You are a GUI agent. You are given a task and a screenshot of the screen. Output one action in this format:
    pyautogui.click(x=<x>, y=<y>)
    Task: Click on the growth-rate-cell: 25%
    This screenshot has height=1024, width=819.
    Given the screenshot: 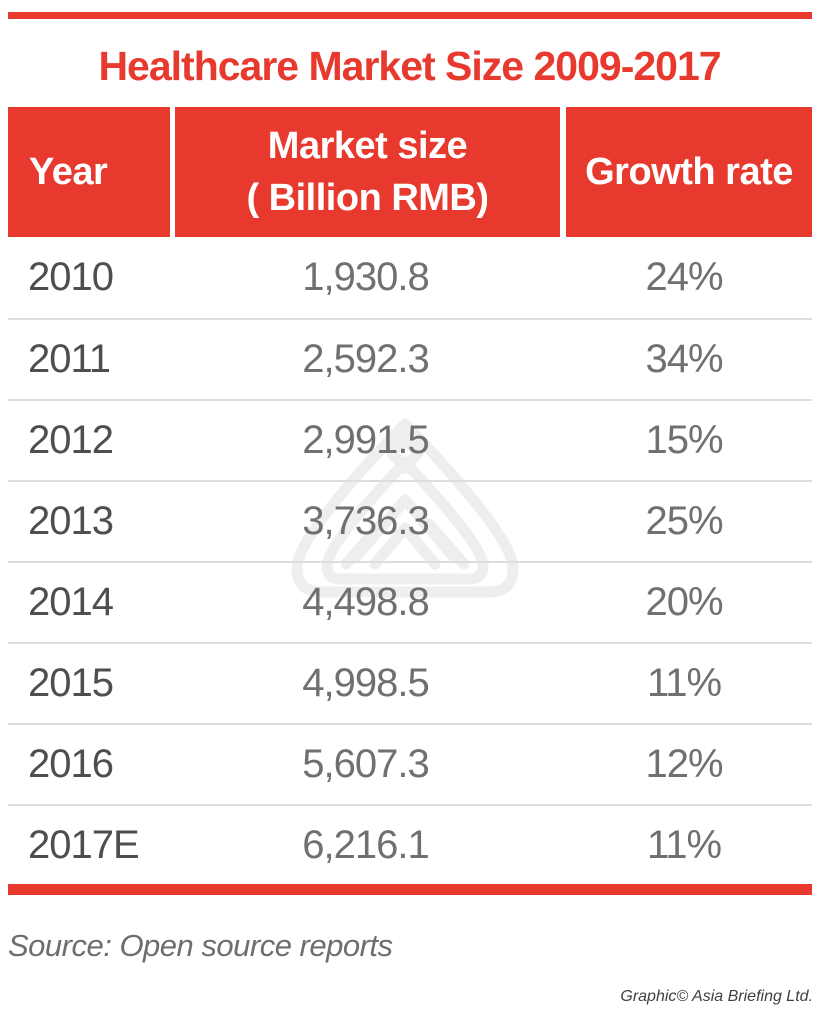 What is the action you would take?
    pyautogui.click(x=684, y=521)
    